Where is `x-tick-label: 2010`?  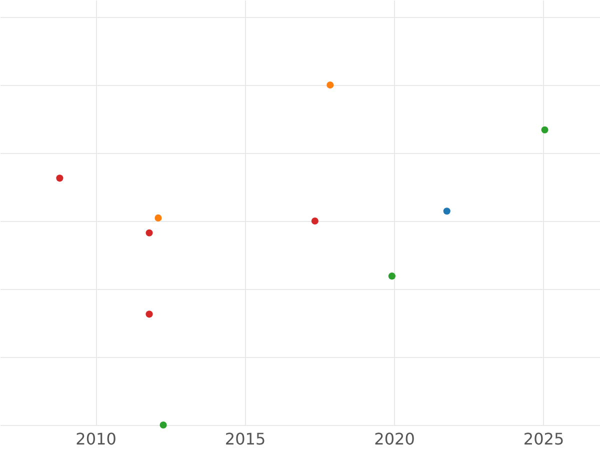 x-tick-label: 2010 is located at coordinates (96, 439).